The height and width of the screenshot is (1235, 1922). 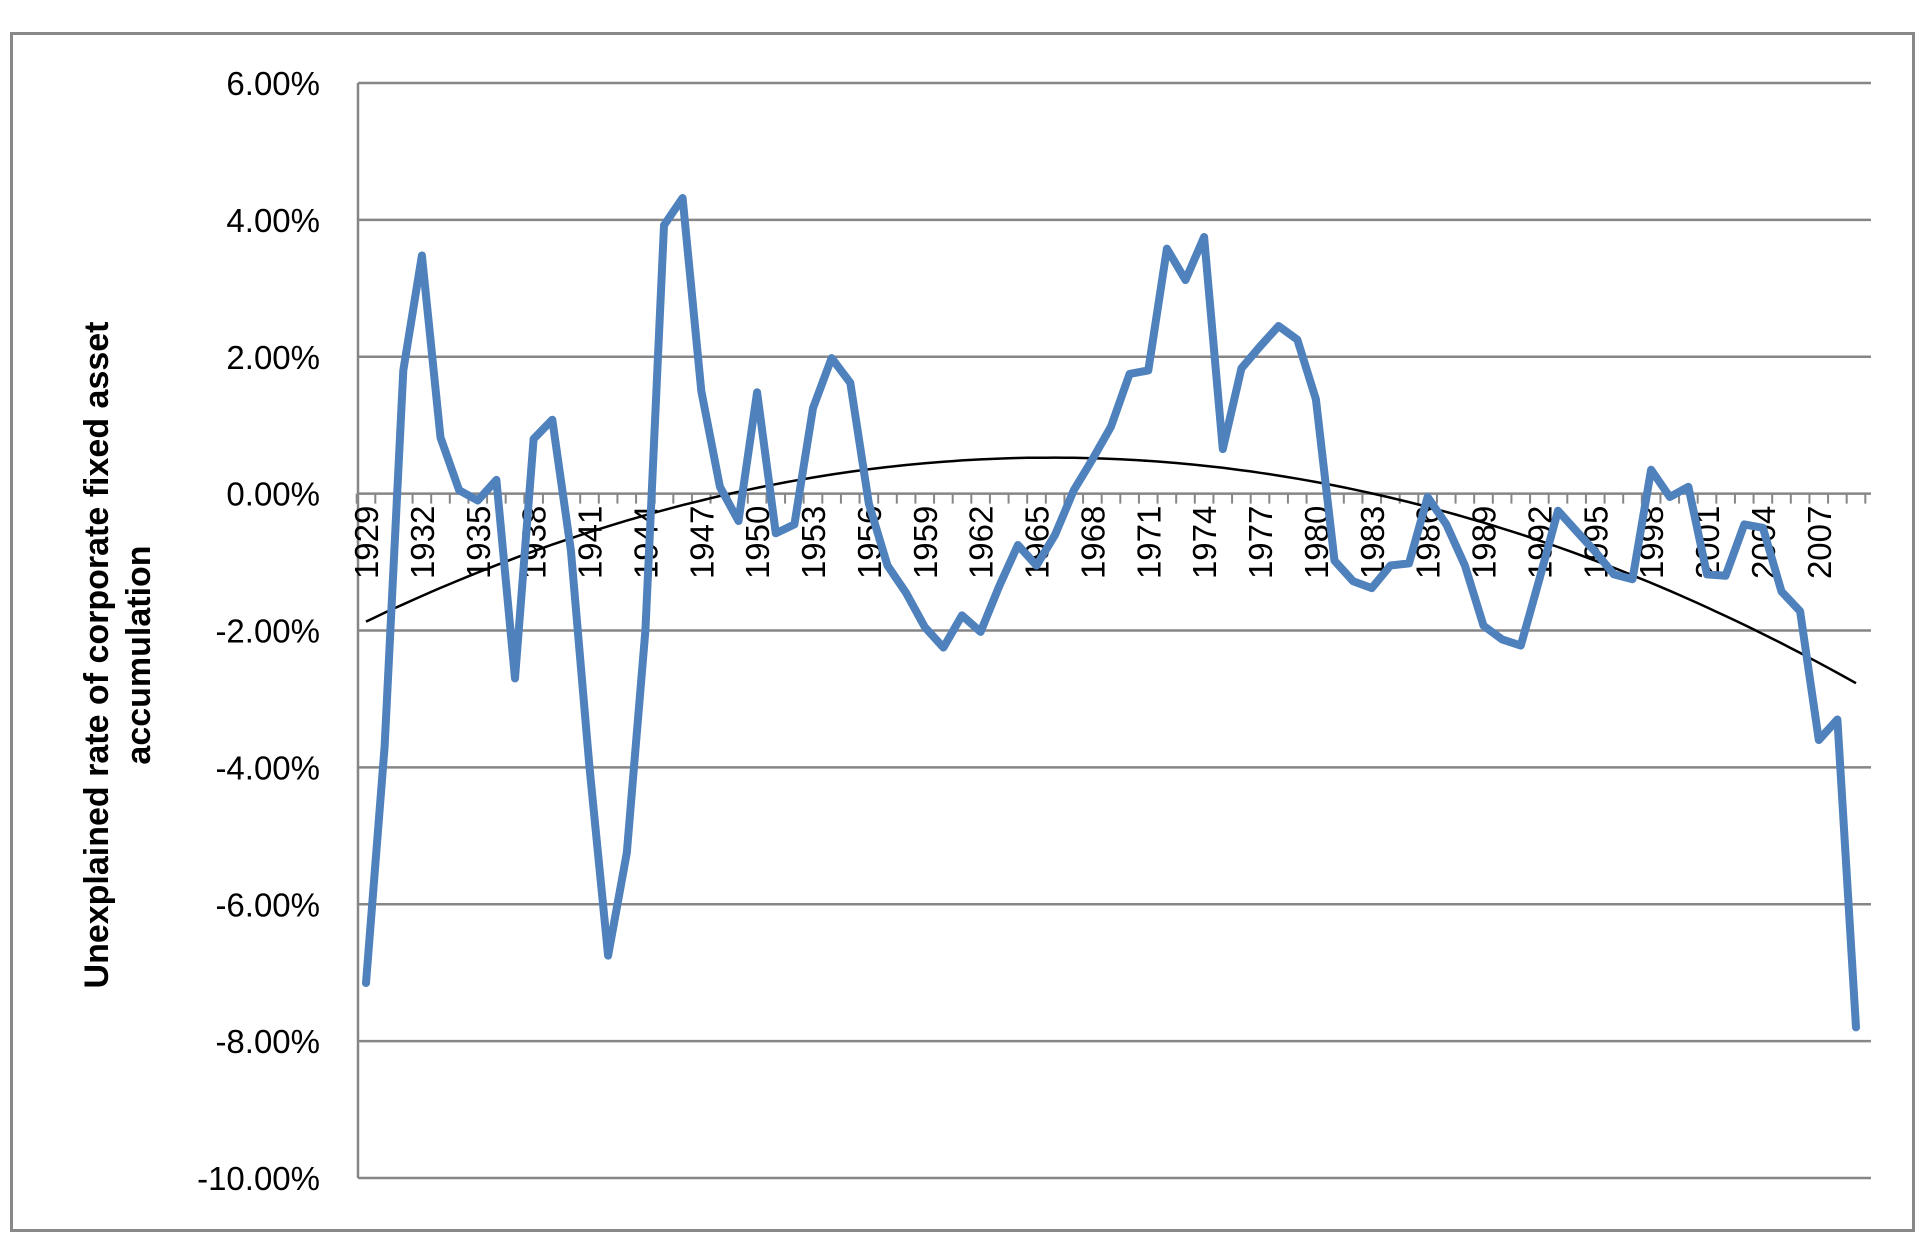 What do you see at coordinates (813, 542) in the screenshot?
I see `x-tick-label: 1953` at bounding box center [813, 542].